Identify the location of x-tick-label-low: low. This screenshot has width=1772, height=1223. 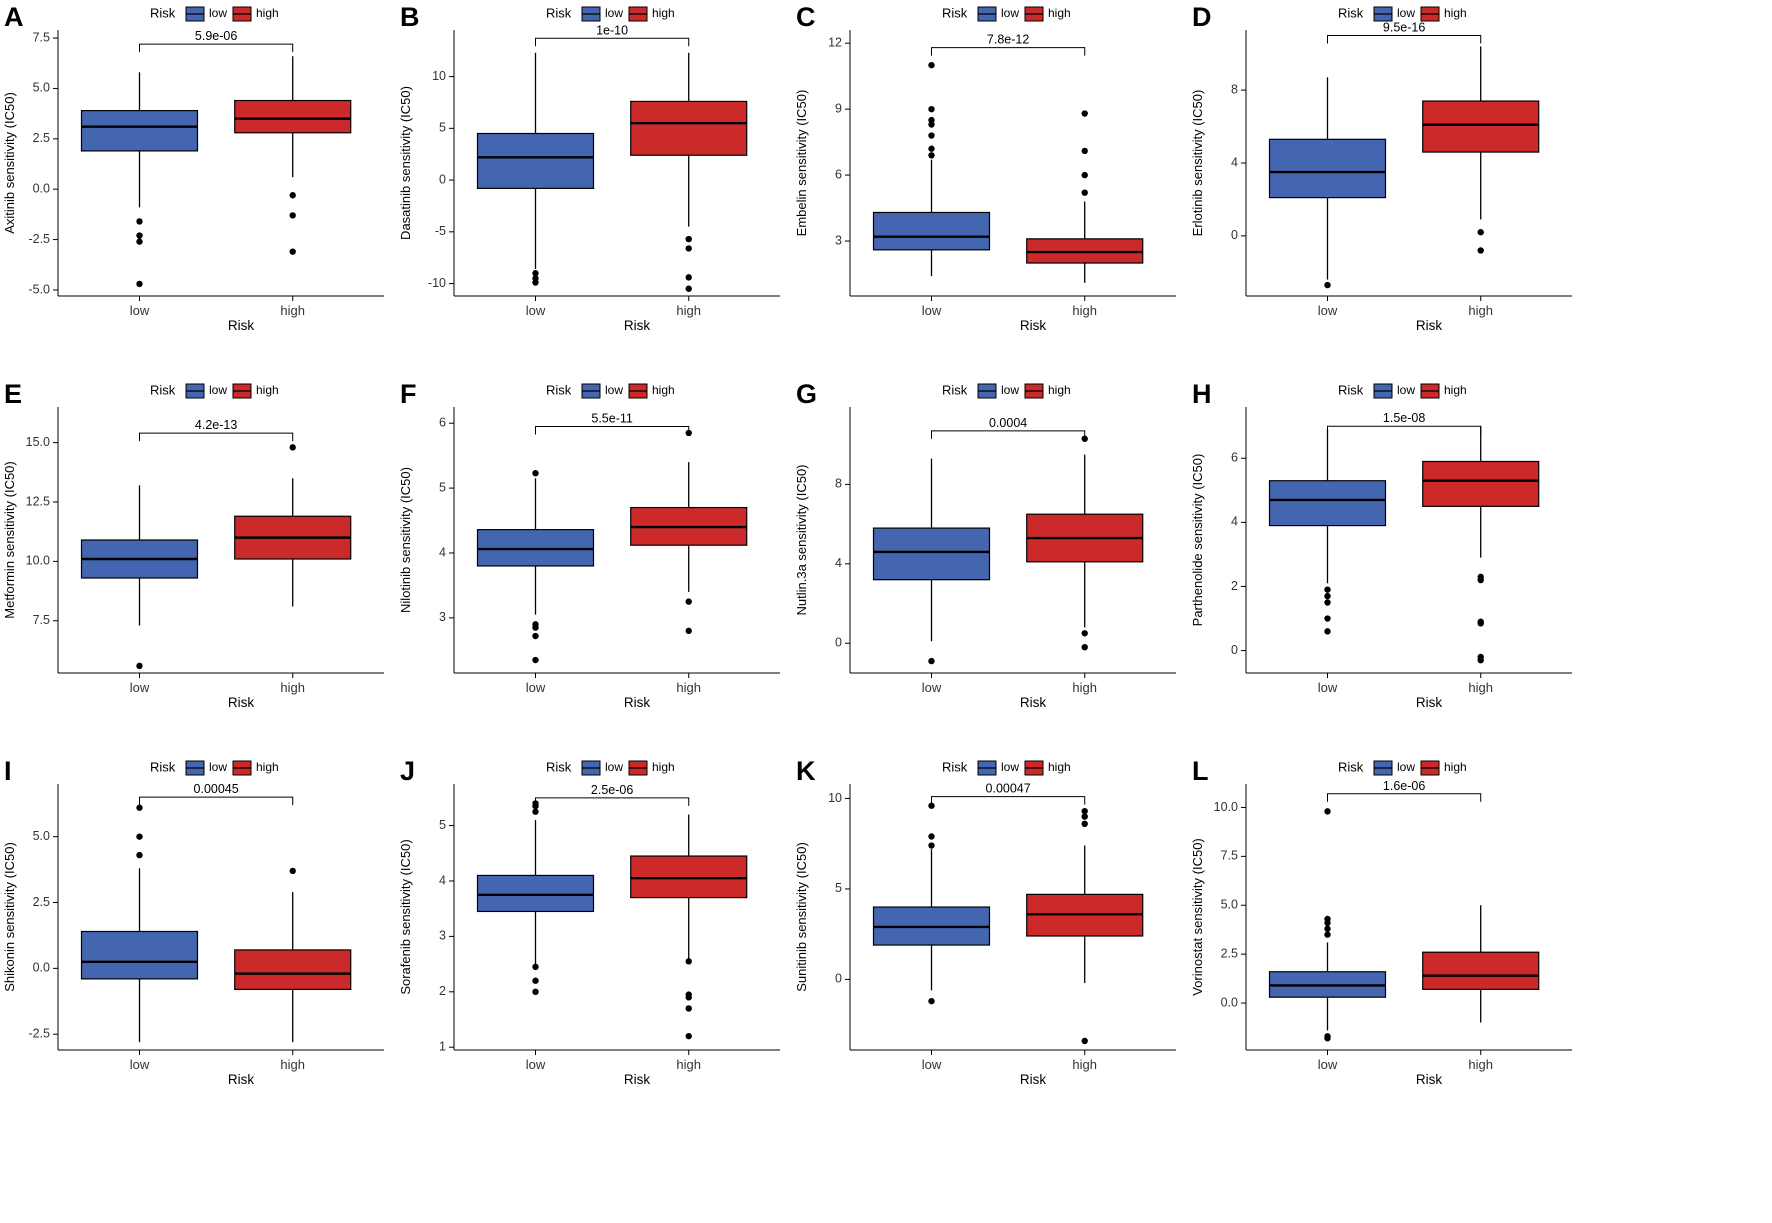
(140, 310).